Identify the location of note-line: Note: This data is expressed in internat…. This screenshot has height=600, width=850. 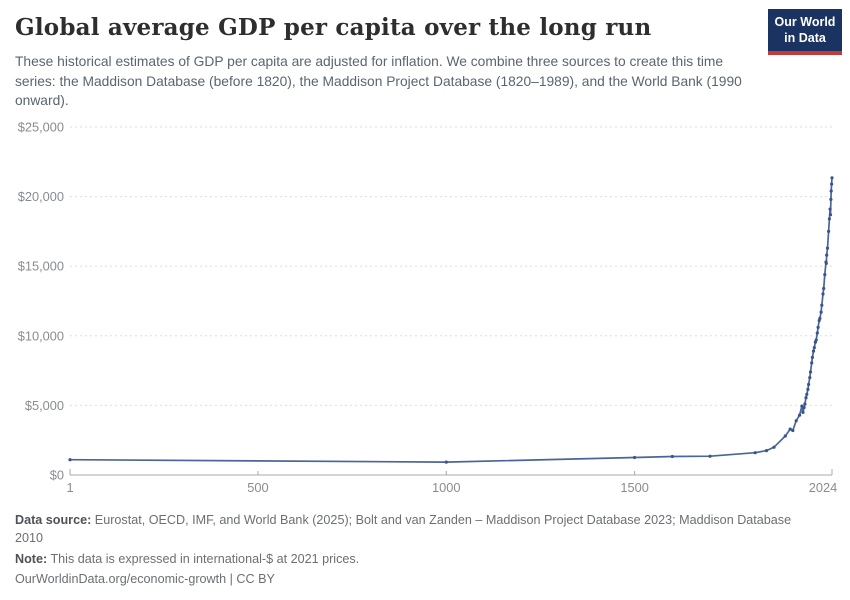
(187, 558).